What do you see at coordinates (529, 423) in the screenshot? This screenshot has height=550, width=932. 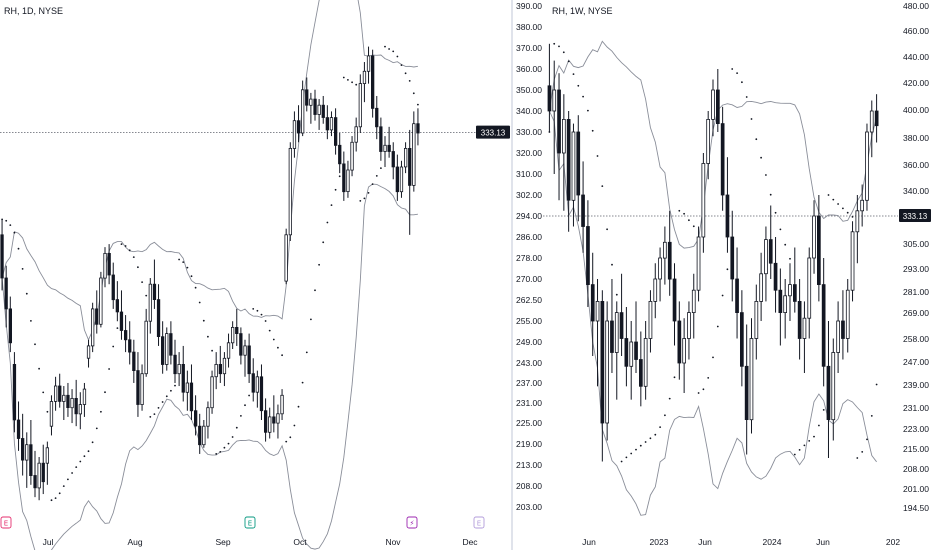 I see `weekly-y-tick-left: 225.00` at bounding box center [529, 423].